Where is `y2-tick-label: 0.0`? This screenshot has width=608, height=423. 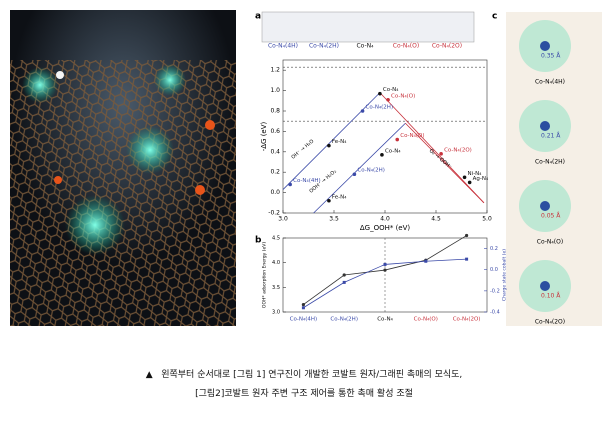 y2-tick-label: 0.0 is located at coordinates (494, 270).